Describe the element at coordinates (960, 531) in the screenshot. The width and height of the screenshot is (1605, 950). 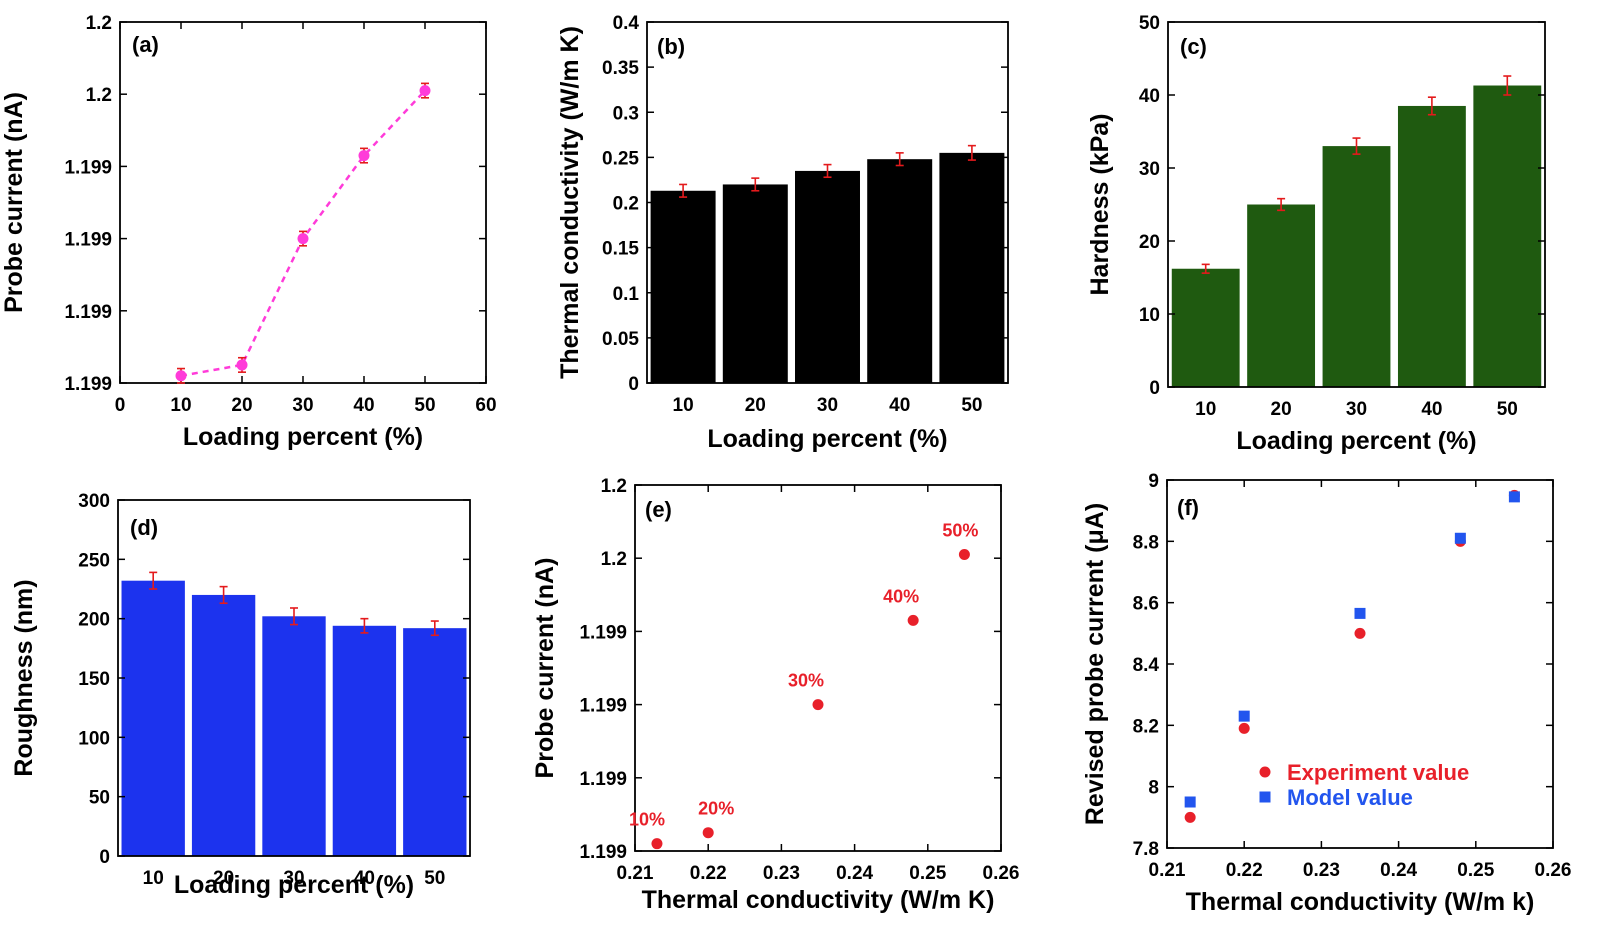
I see `point-annotation: 50%` at that location.